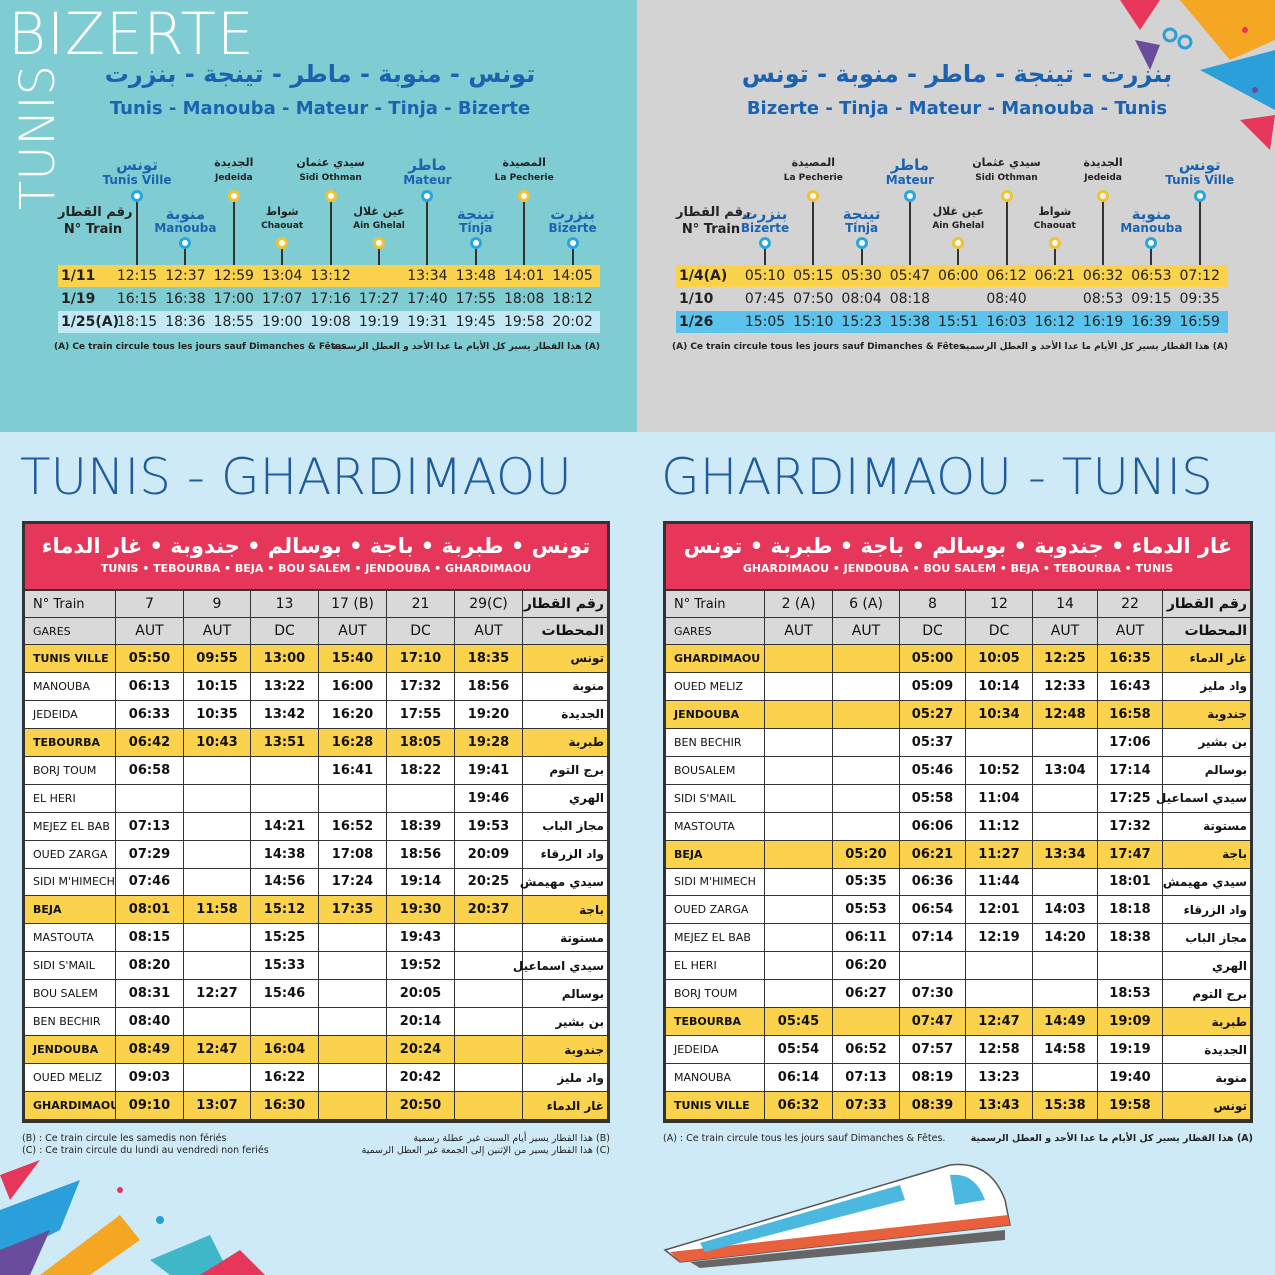  What do you see at coordinates (1206, 1078) in the screenshot?
I see `station-name-arabic: منوبة` at bounding box center [1206, 1078].